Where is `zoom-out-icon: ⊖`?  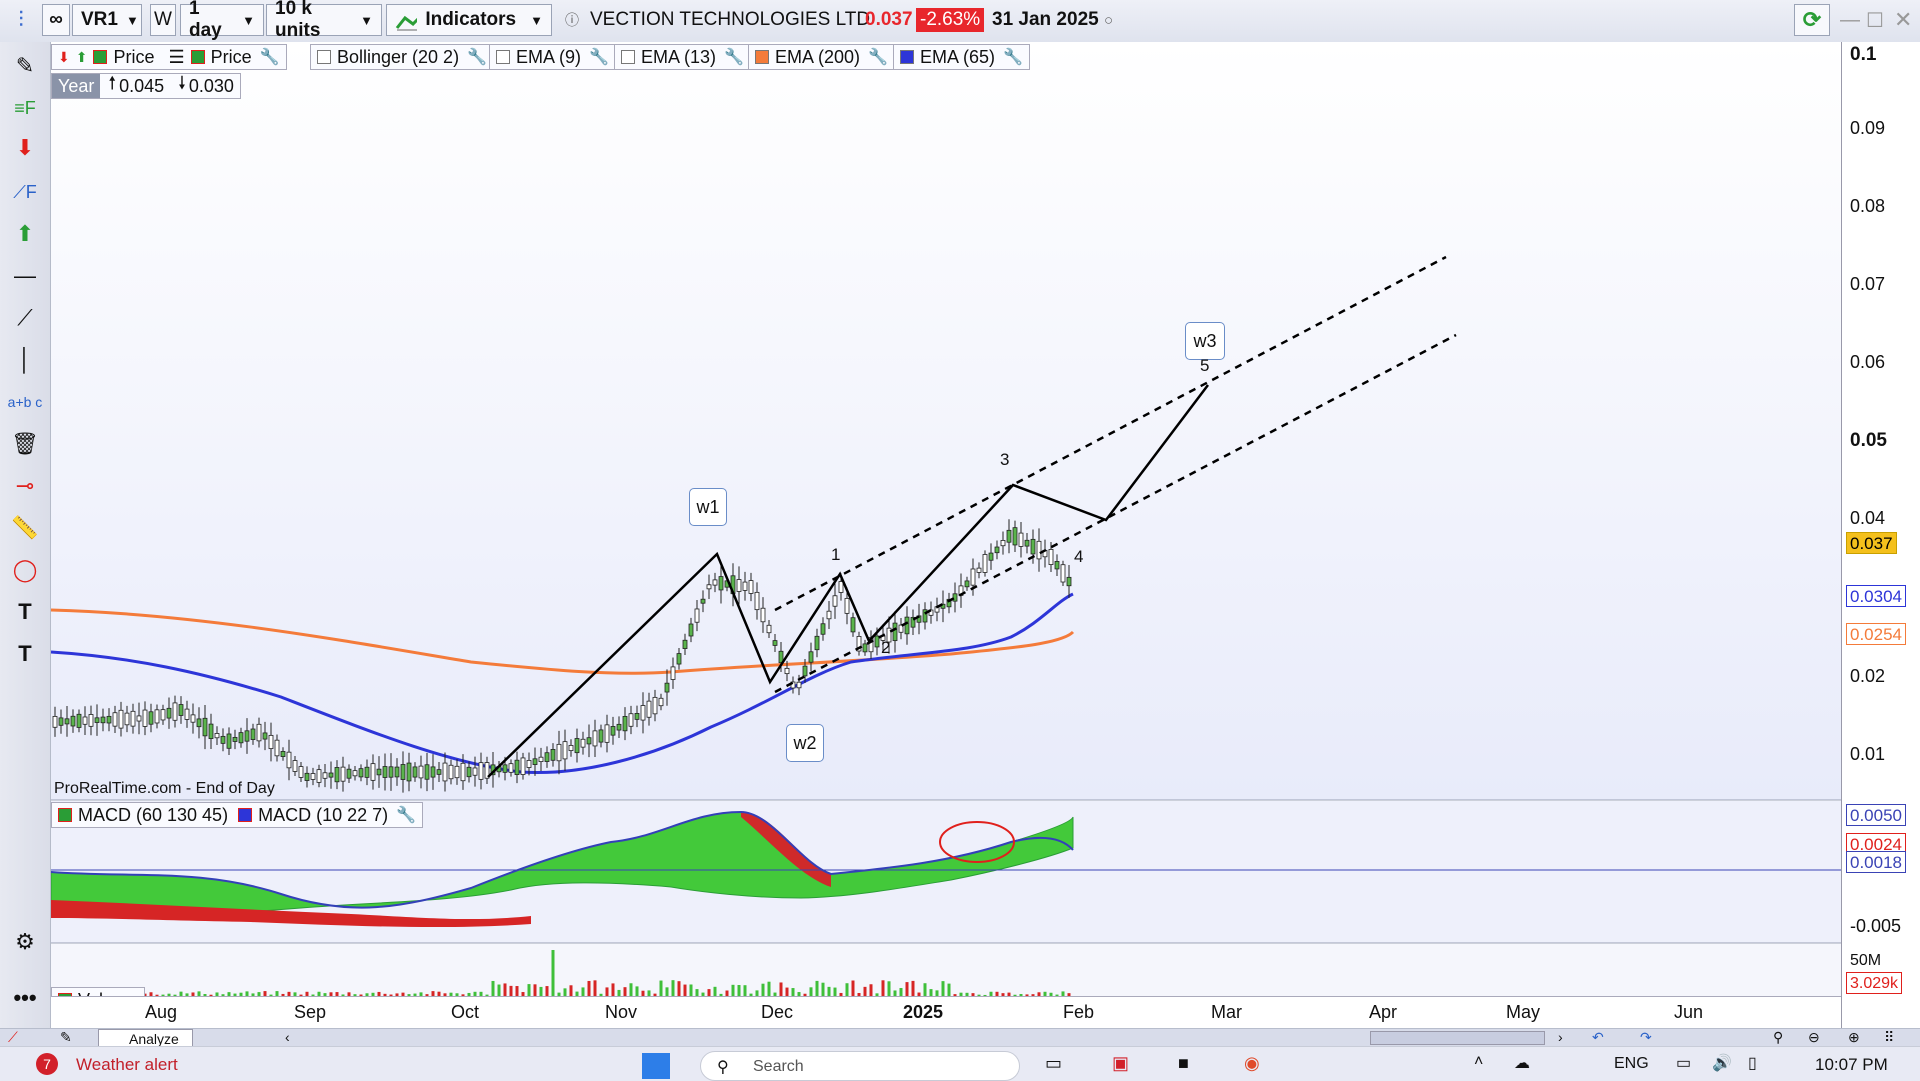
zoom-out-icon: ⊖ is located at coordinates (1814, 1037).